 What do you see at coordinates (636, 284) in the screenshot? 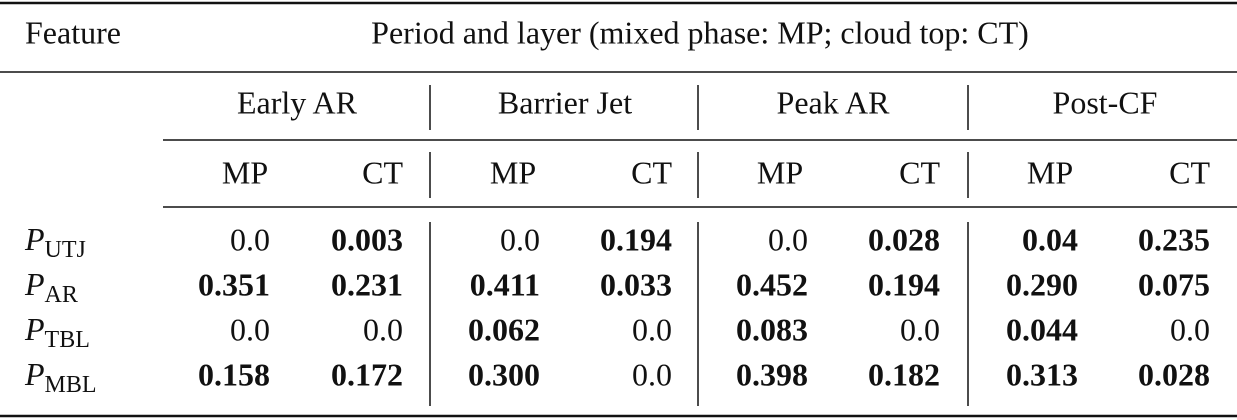
I see `cell: 0.033` at bounding box center [636, 284].